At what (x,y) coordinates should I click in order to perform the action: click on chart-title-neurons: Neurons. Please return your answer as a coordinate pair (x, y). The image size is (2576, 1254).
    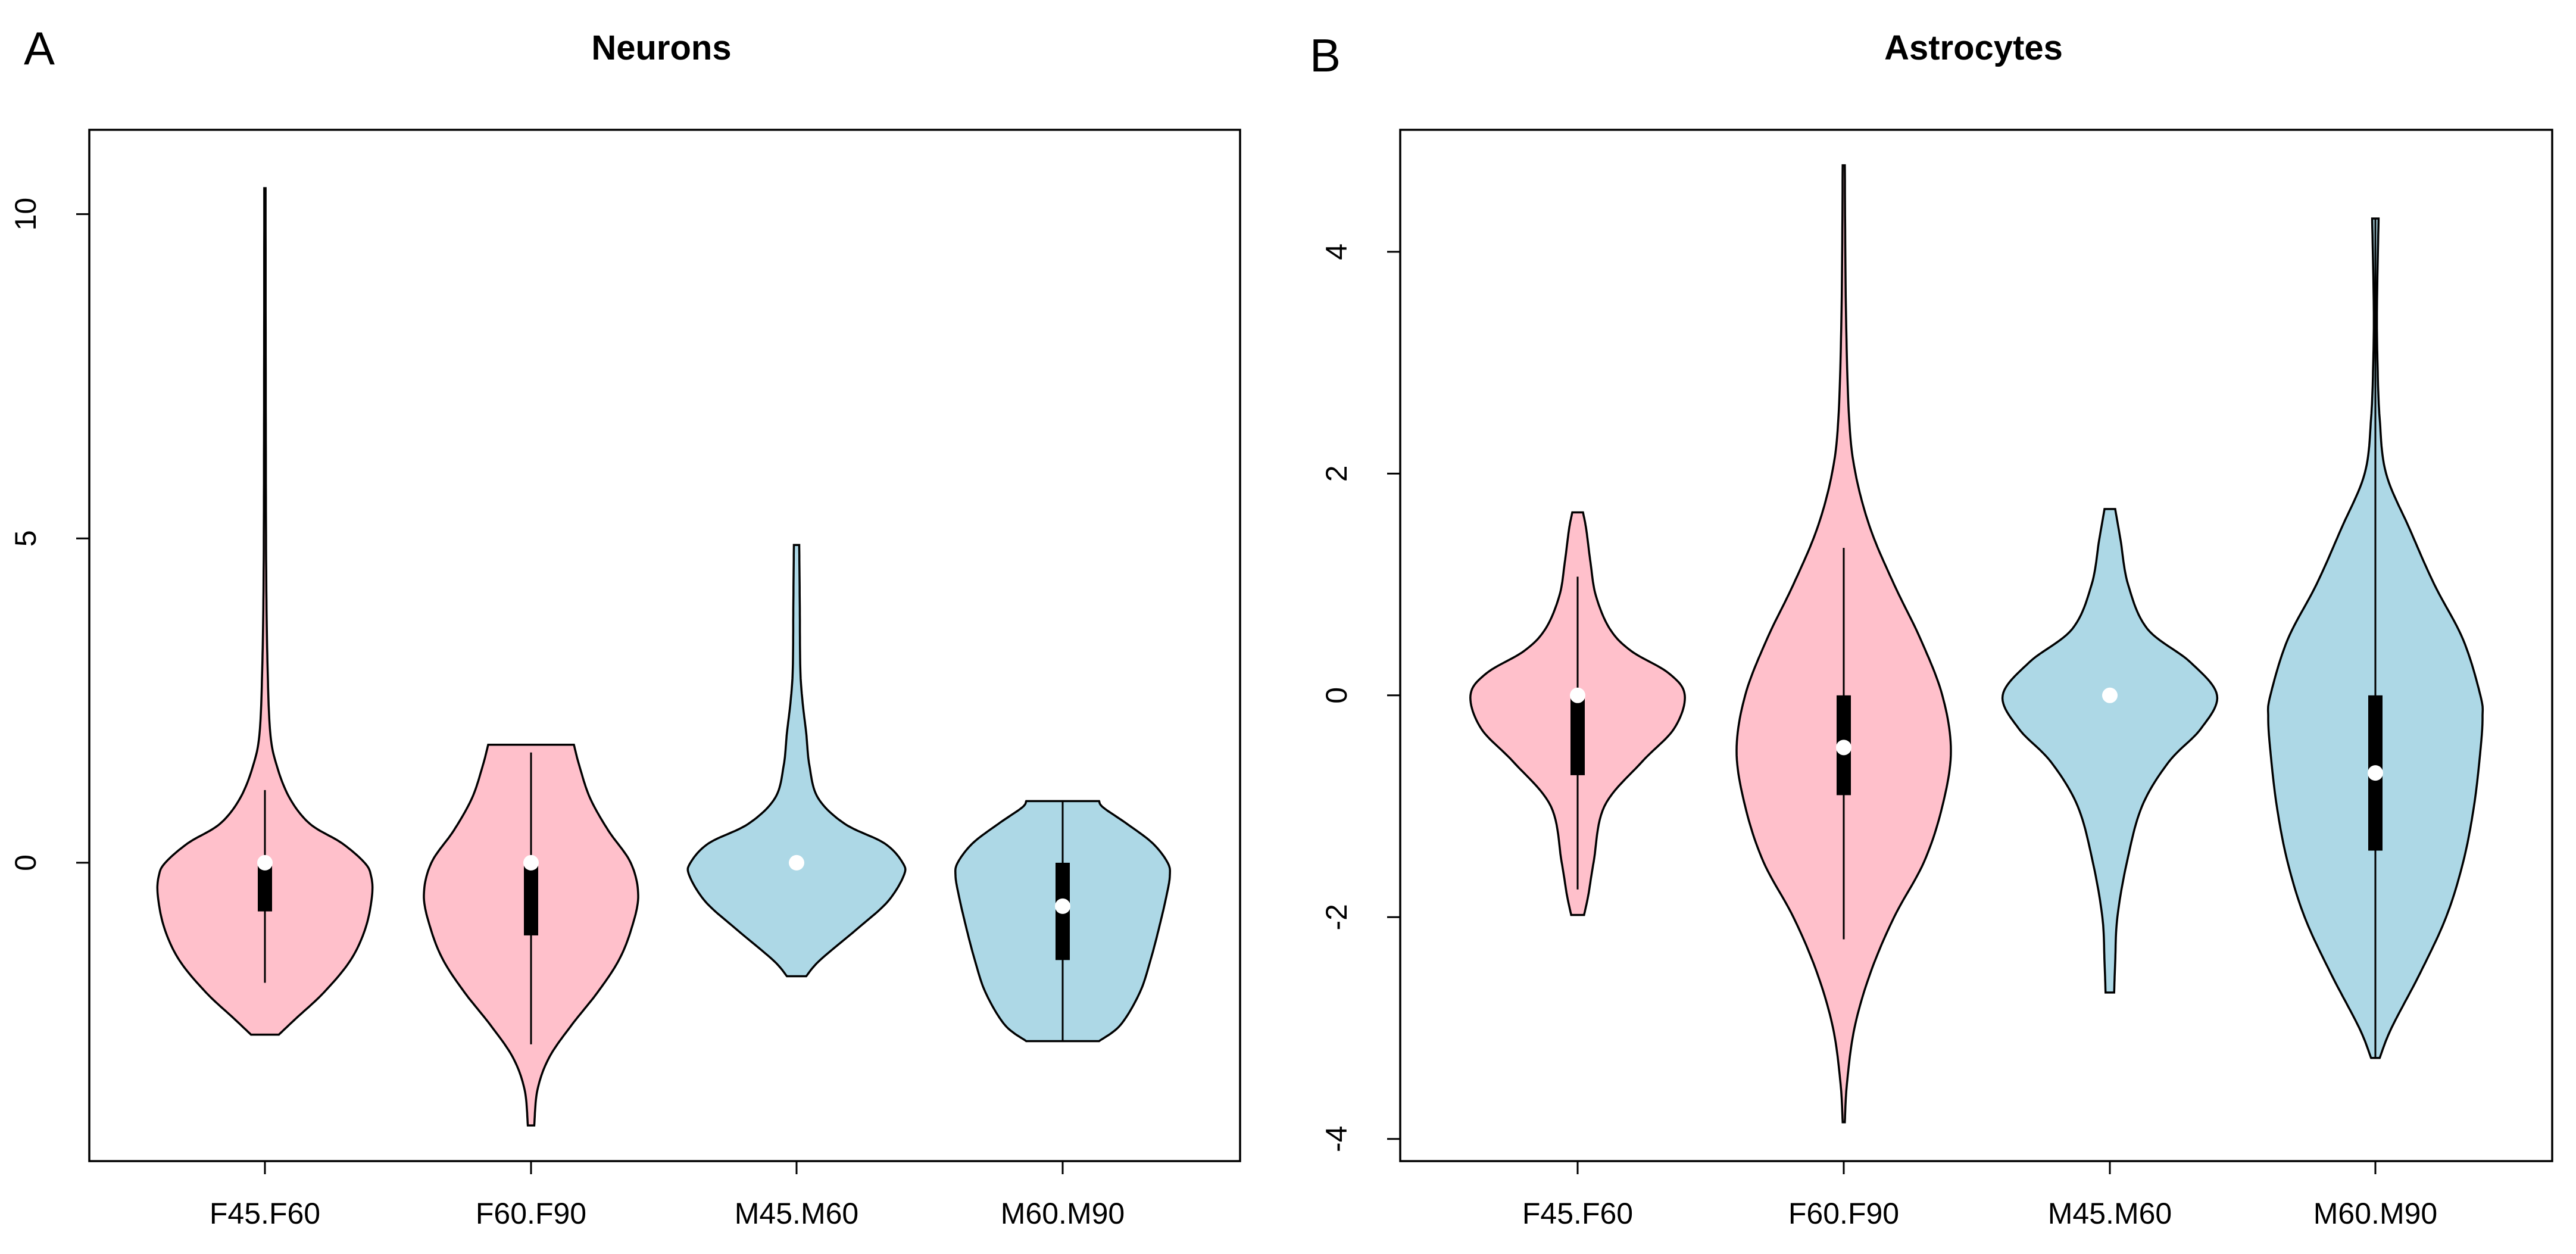
    Looking at the image, I should click on (661, 48).